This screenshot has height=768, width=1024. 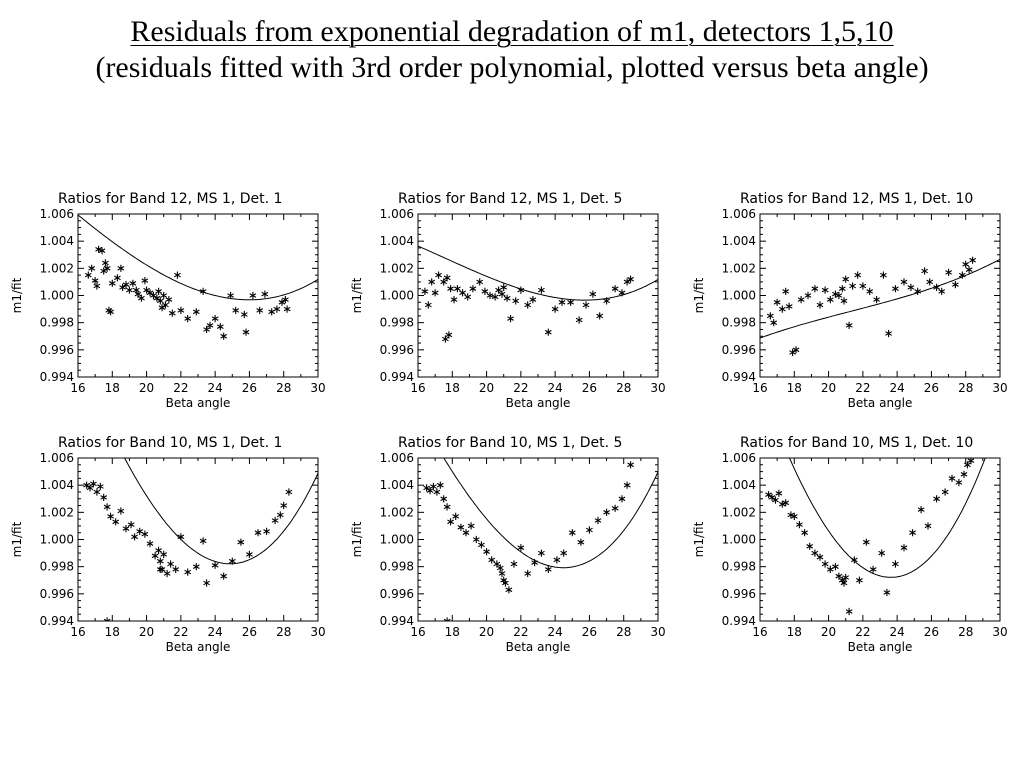 I want to click on y-tick-label: 1.000, so click(x=57, y=540).